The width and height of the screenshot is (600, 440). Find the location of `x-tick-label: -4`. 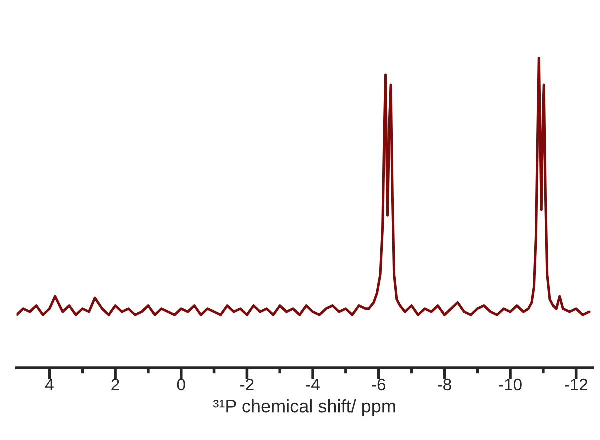

x-tick-label: -4 is located at coordinates (313, 385).